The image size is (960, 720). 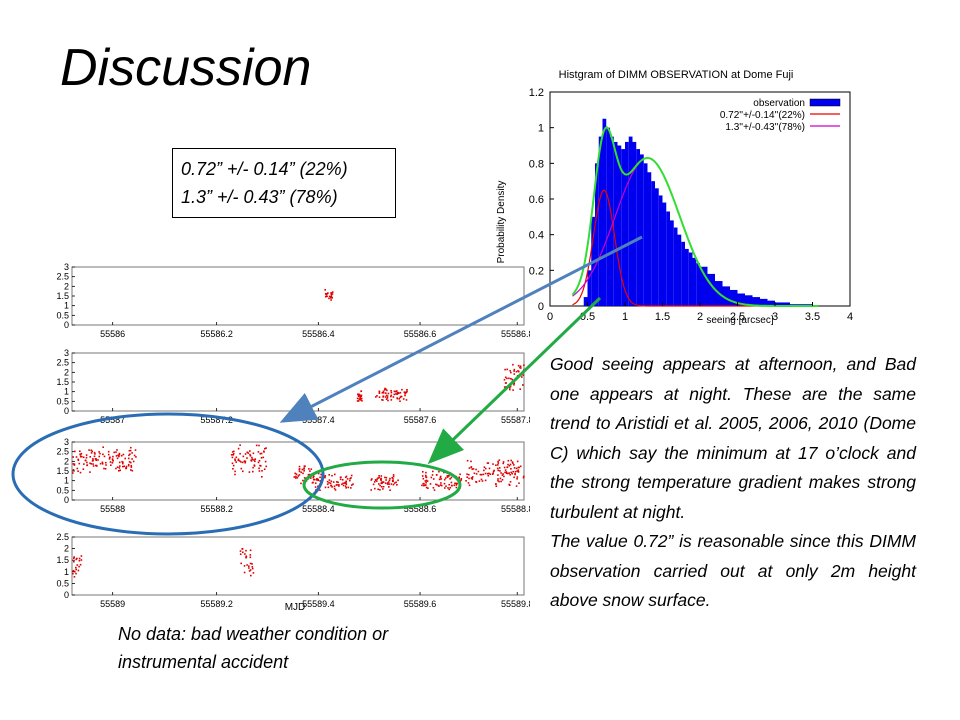 I want to click on timeseries-xtick-label: 55588.8, so click(x=515, y=509).